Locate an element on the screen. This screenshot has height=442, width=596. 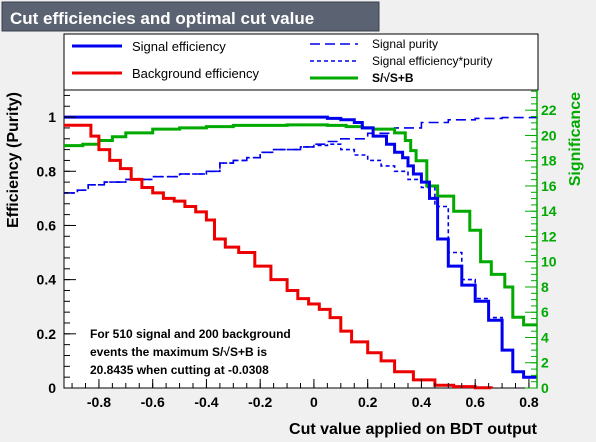
x-tick-label-4: 0 is located at coordinates (314, 402).